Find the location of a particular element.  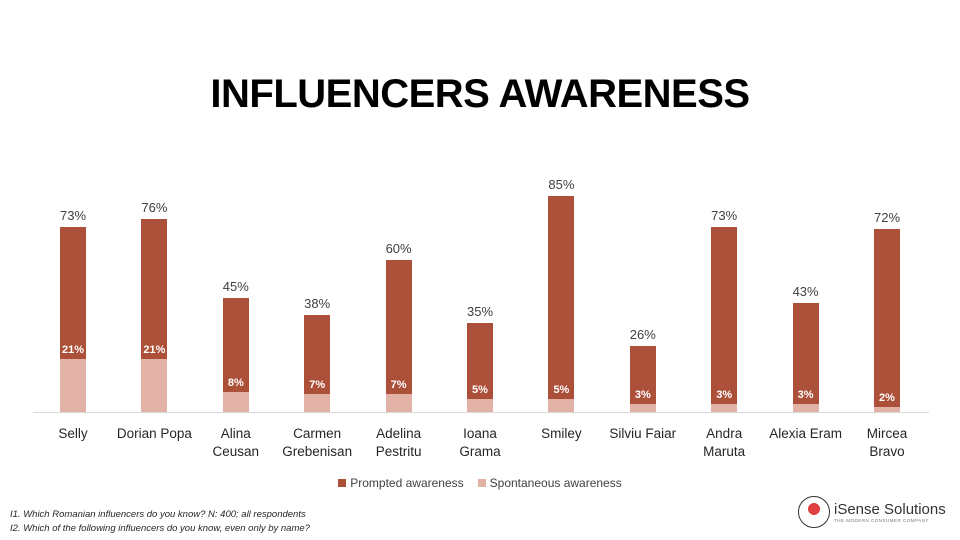

prompted-value-label: 45% is located at coordinates (235, 286).